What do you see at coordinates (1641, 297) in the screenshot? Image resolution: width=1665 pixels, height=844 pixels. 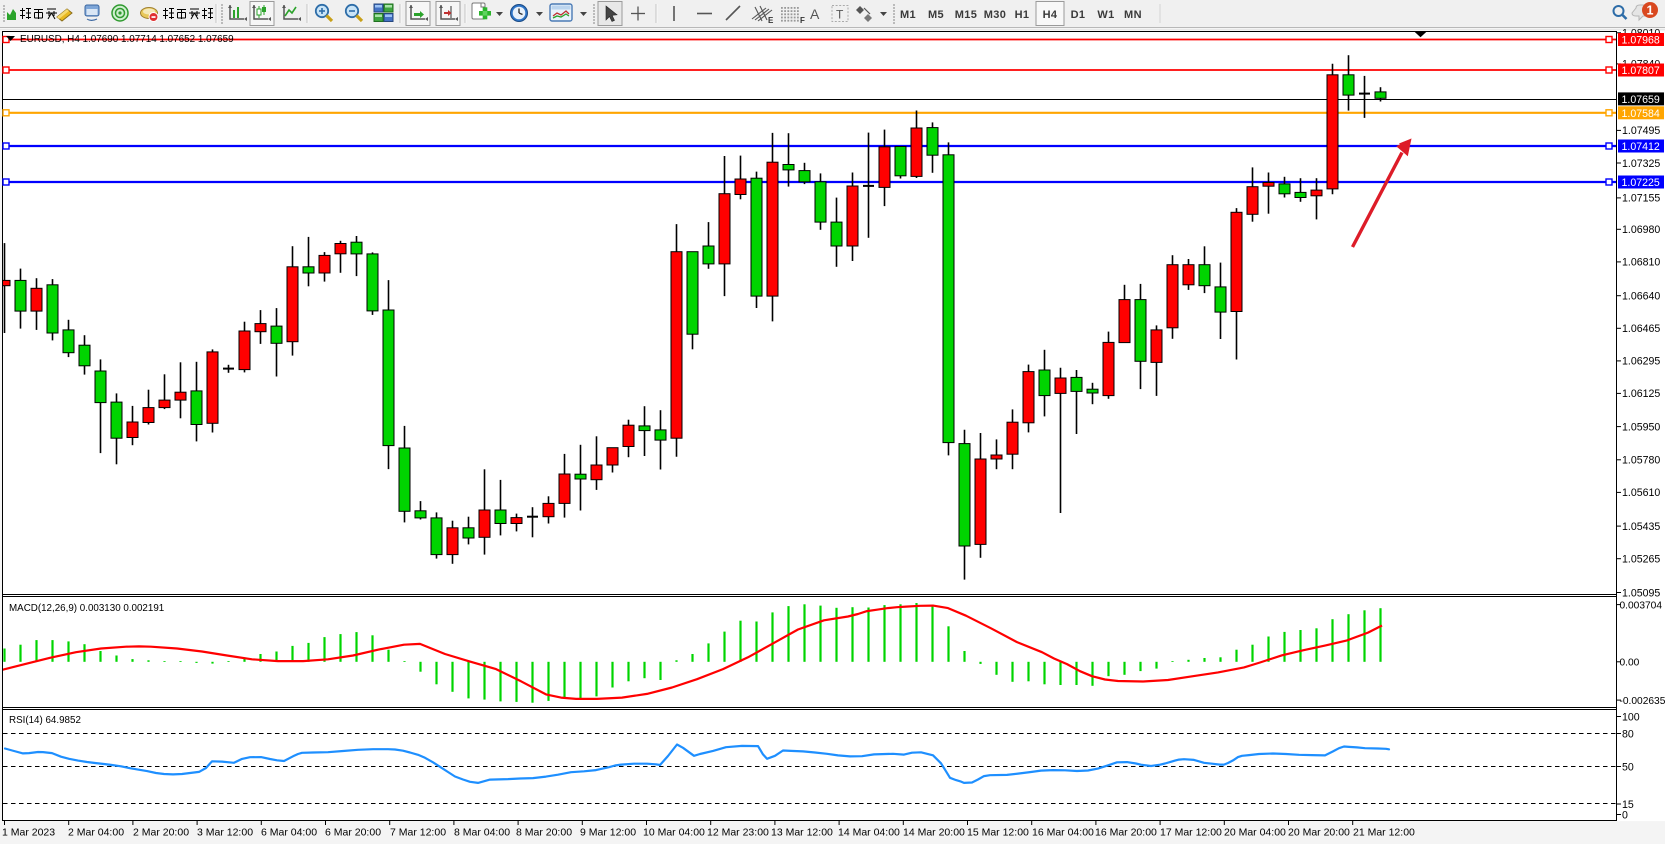 I see `svg-text: 1.06640` at bounding box center [1641, 297].